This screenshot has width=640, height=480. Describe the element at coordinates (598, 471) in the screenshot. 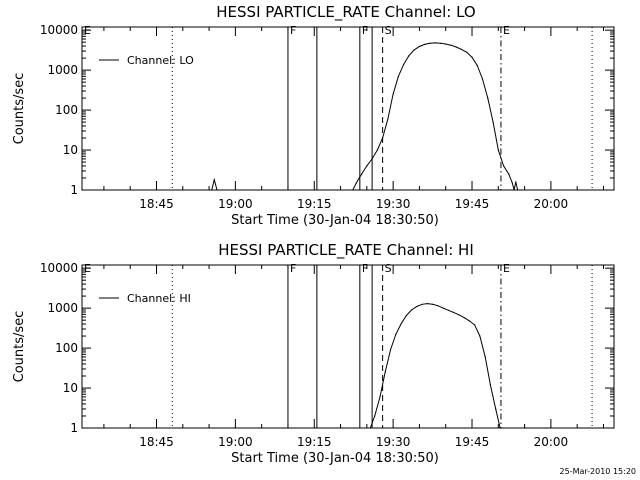

I see `plot-timestamp: 25-Mar-2010 15:20` at that location.